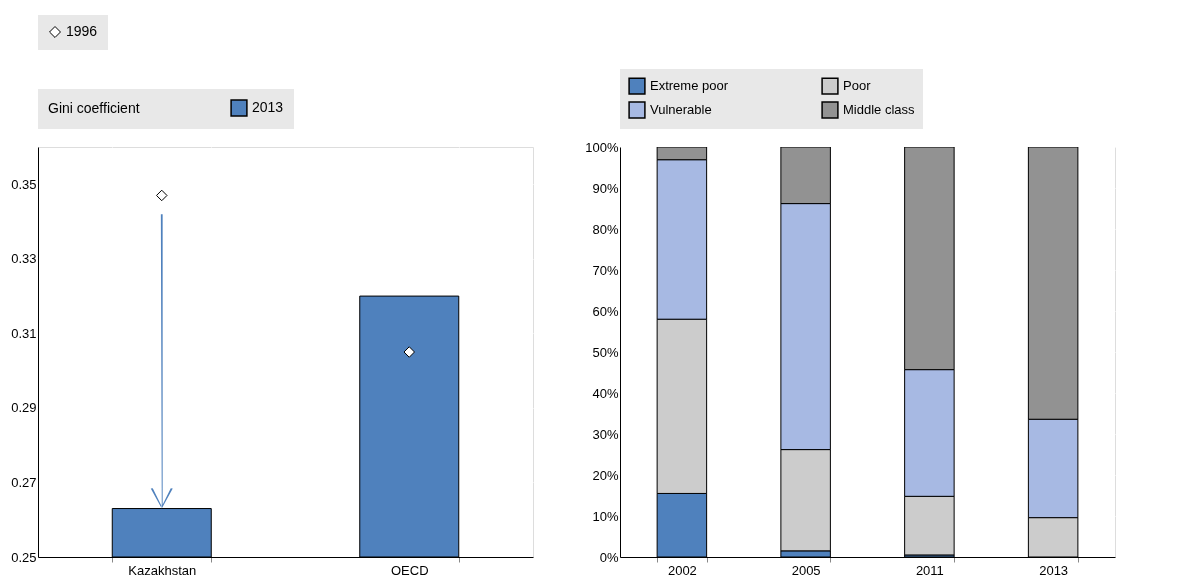 Image resolution: width=1199 pixels, height=585 pixels. I want to click on y-tick-label: 40%, so click(605, 393).